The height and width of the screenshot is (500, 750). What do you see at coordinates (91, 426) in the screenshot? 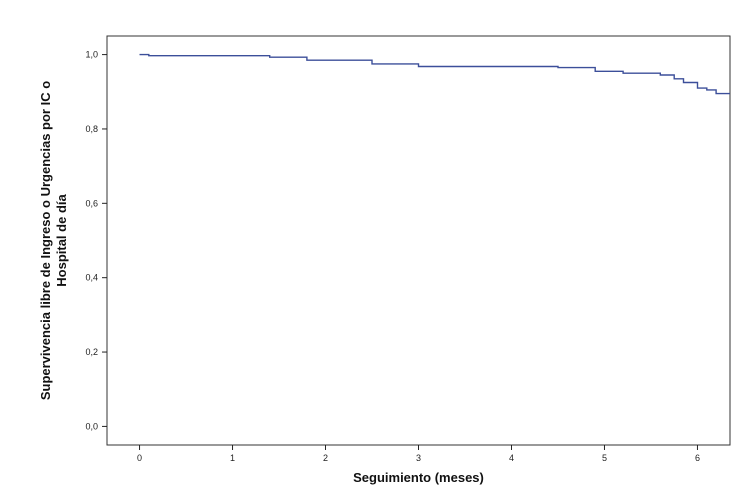
I see `y-tick-label: 0,0` at bounding box center [91, 426].